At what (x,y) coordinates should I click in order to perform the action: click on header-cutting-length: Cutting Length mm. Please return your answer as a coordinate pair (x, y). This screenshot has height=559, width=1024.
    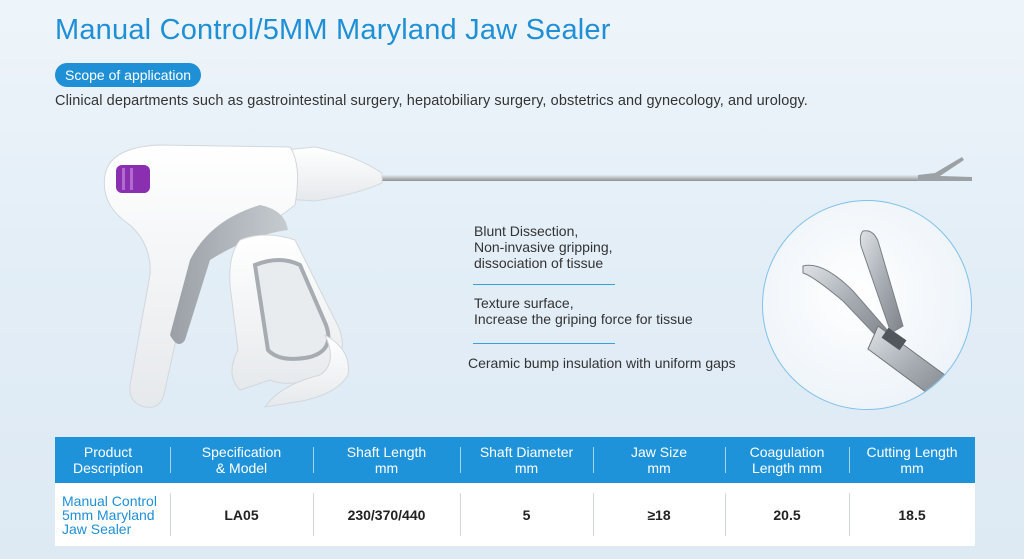
    Looking at the image, I should click on (912, 460).